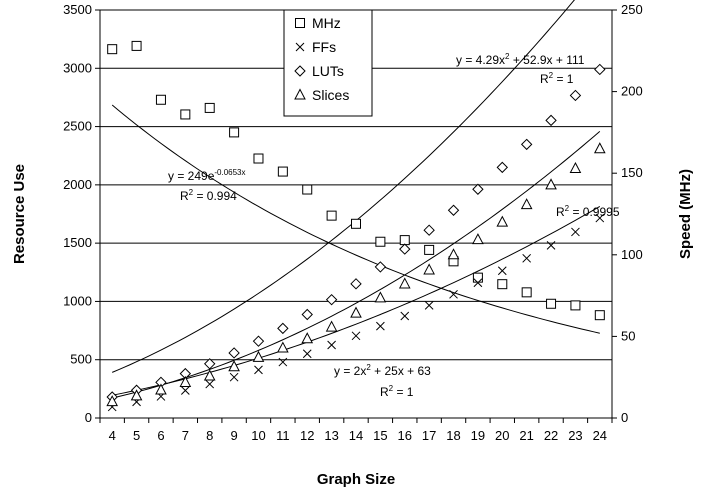 The image size is (701, 494). I want to click on x-axis-ticks: 4 5 6 7 8 9 10 11 12 13 14 15 16 17 18 19 20 21 22 23 24, so click(356, 430).